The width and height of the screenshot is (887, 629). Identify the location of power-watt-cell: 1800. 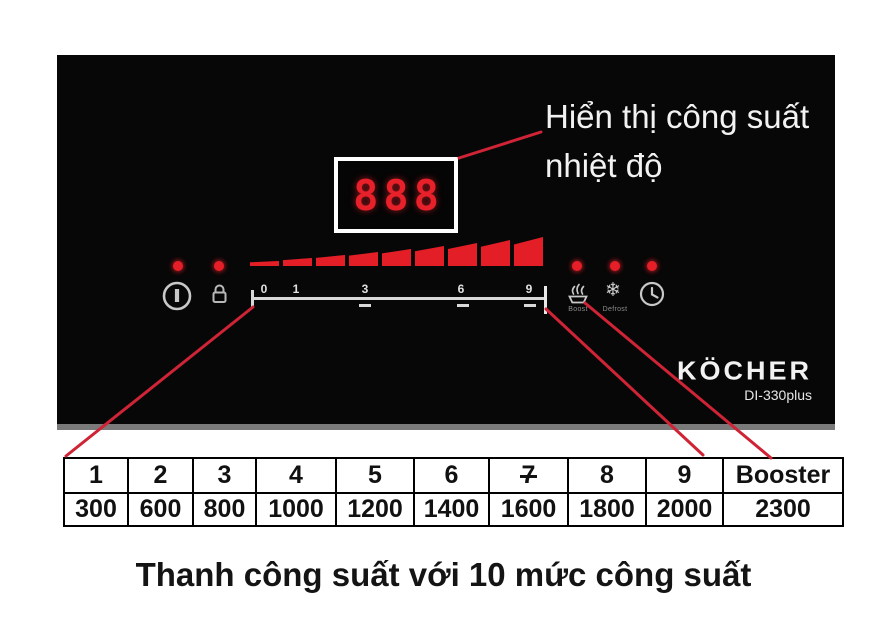
(607, 509).